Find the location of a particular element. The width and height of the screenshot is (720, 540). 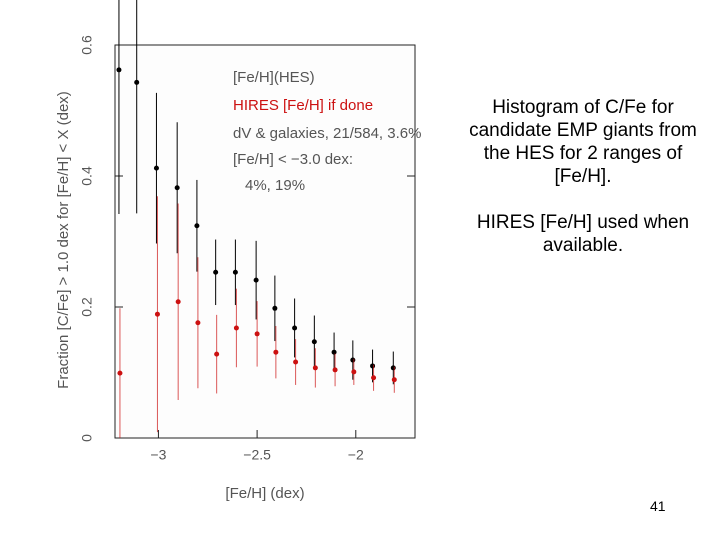

x-tick-label: −2.5 is located at coordinates (257, 455).